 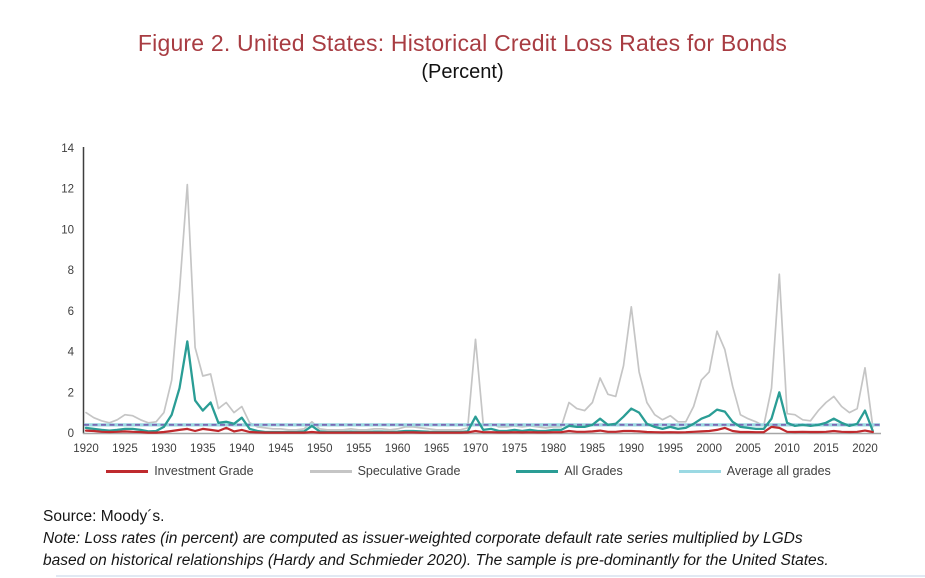 What do you see at coordinates (826, 449) in the screenshot?
I see `x-tick-label: 2015` at bounding box center [826, 449].